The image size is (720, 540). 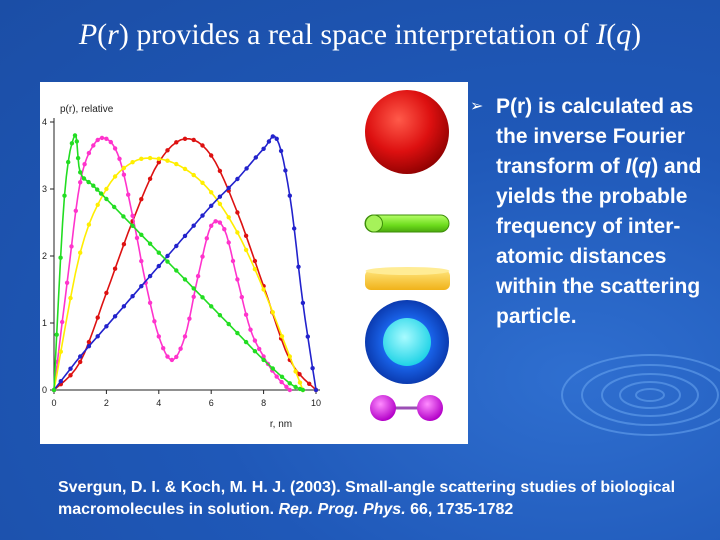 I want to click on x-tick-label: 4, so click(x=158, y=403).